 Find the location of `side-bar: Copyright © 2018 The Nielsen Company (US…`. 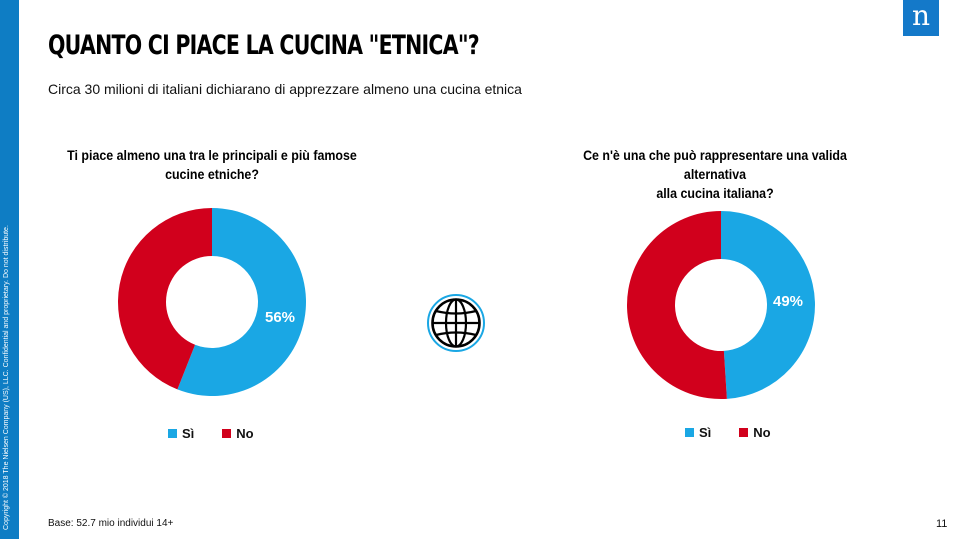

side-bar: Copyright © 2018 The Nielsen Company (US… is located at coordinates (9, 269).